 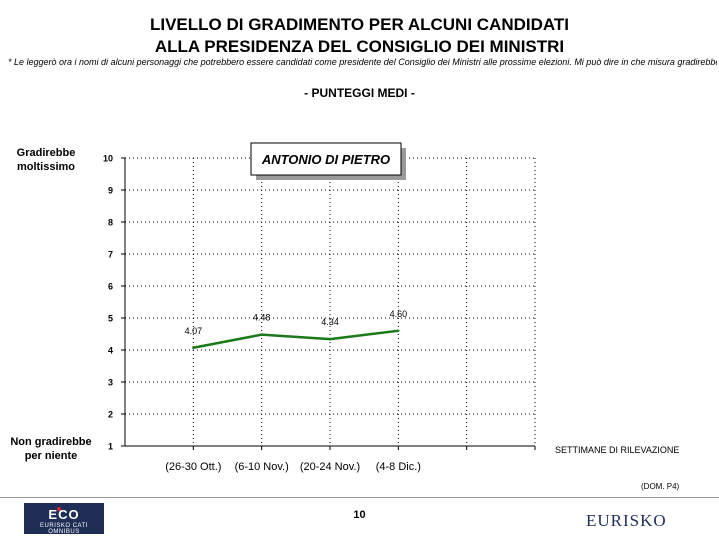 I want to click on x-tick-label: (4-8 Dic.), so click(x=398, y=467).